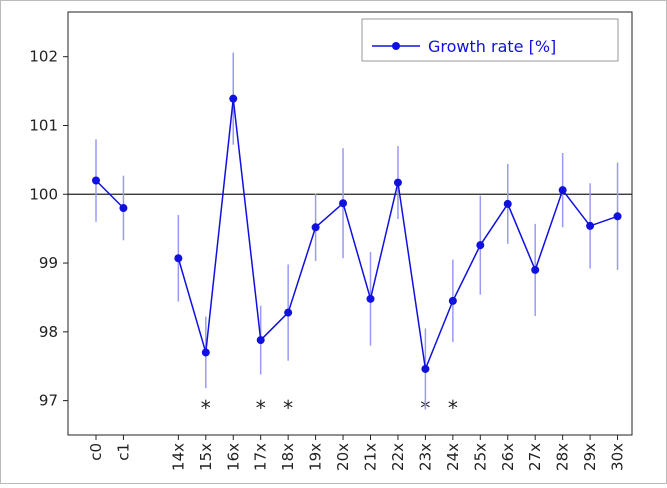 Image resolution: width=667 pixels, height=488 pixels. What do you see at coordinates (233, 457) in the screenshot?
I see `x-tick-label: 16x` at bounding box center [233, 457].